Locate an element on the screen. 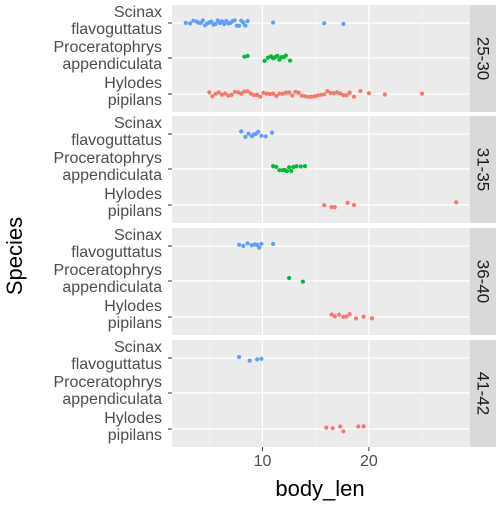 This screenshot has height=509, width=504. facet-strip-label: 25-30 is located at coordinates (483, 58).